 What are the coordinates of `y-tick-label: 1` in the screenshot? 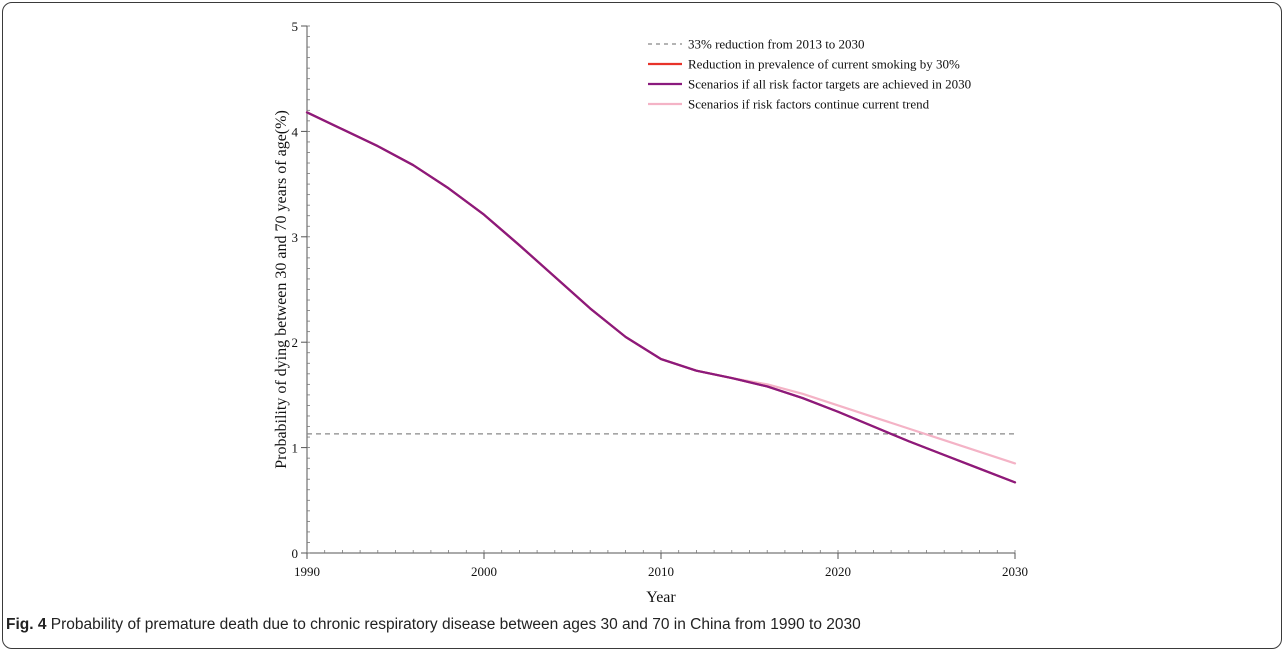 It's located at (295, 448).